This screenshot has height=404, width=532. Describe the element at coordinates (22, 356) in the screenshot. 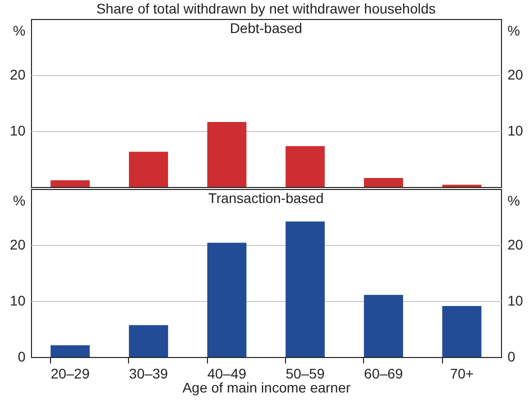

I see `y-tick-label: 0` at that location.